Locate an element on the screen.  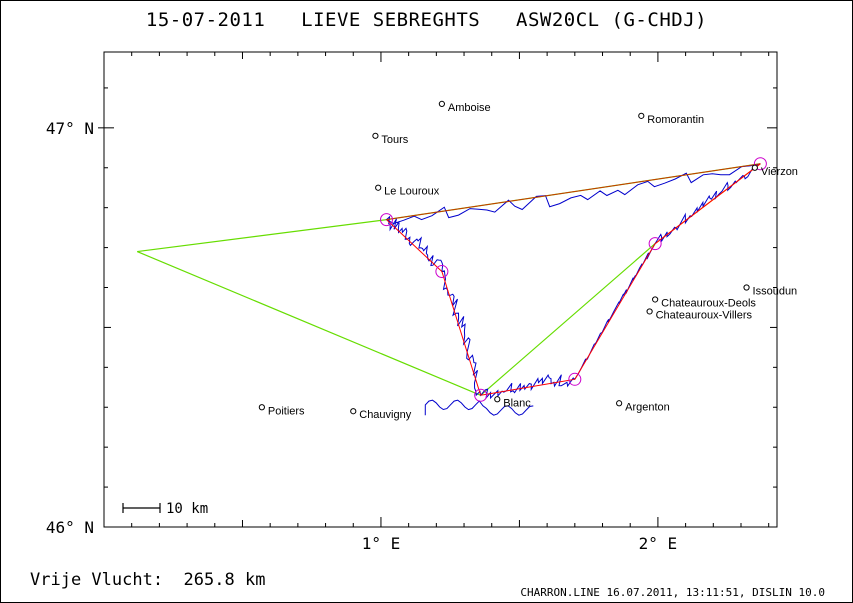
gps-track-thermal is located at coordinates (479, 407).